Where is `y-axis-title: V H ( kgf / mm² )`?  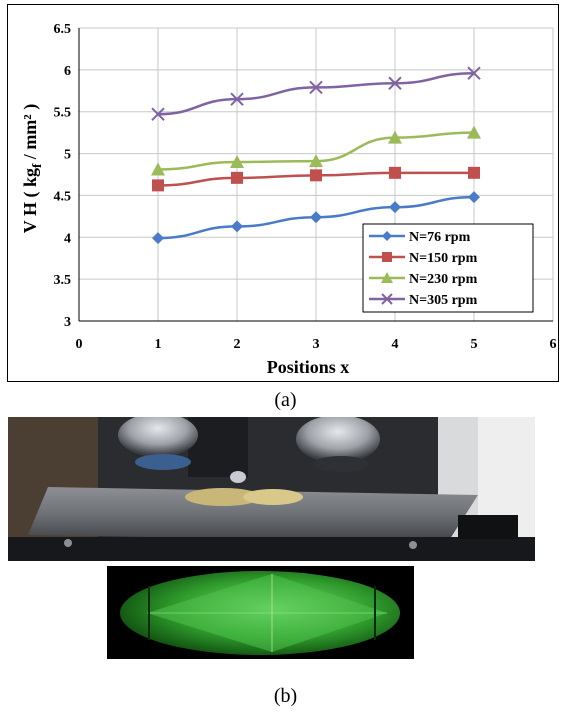
y-axis-title: V H ( kgf / mm² ) is located at coordinates (32, 168).